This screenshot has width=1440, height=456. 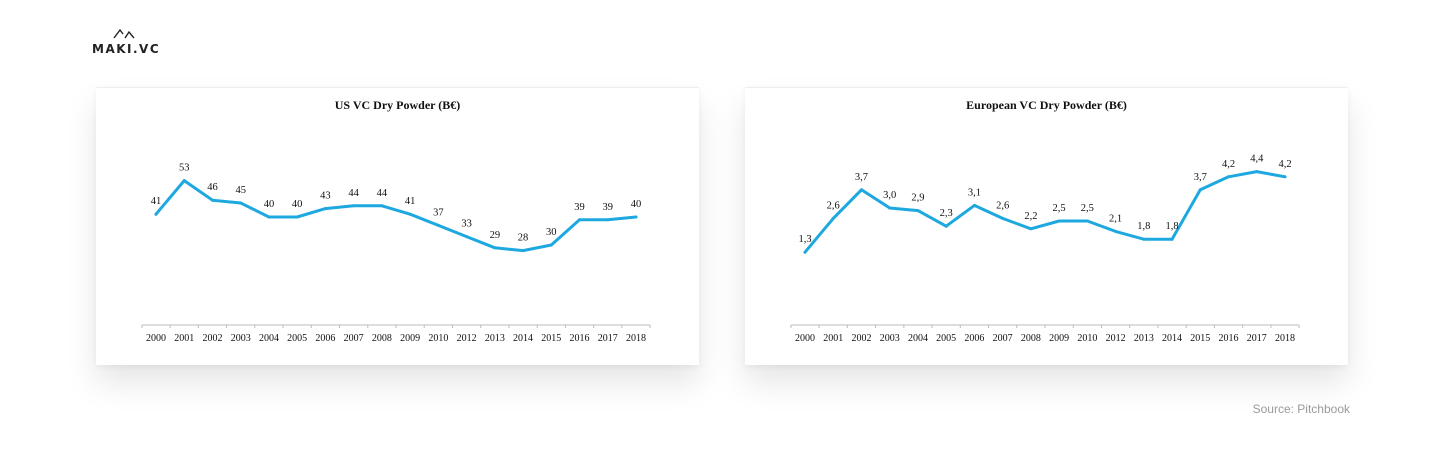 What do you see at coordinates (1115, 218) in the screenshot?
I see `data-label: 2,1` at bounding box center [1115, 218].